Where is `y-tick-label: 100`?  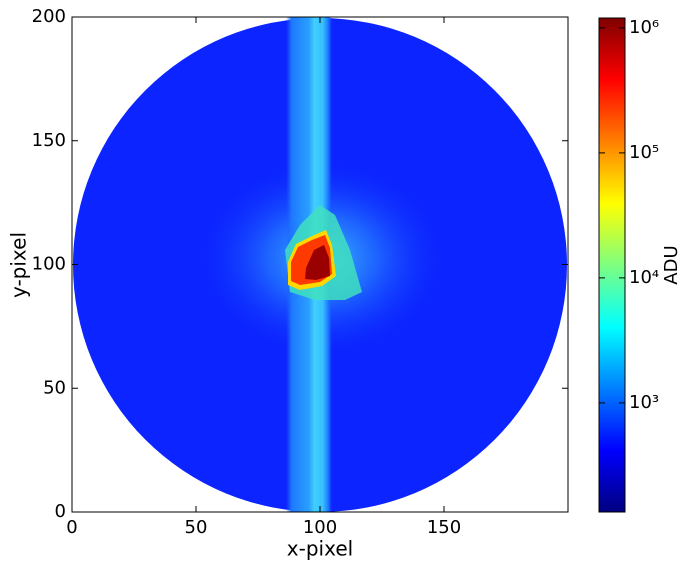
y-tick-label: 100 is located at coordinates (49, 264).